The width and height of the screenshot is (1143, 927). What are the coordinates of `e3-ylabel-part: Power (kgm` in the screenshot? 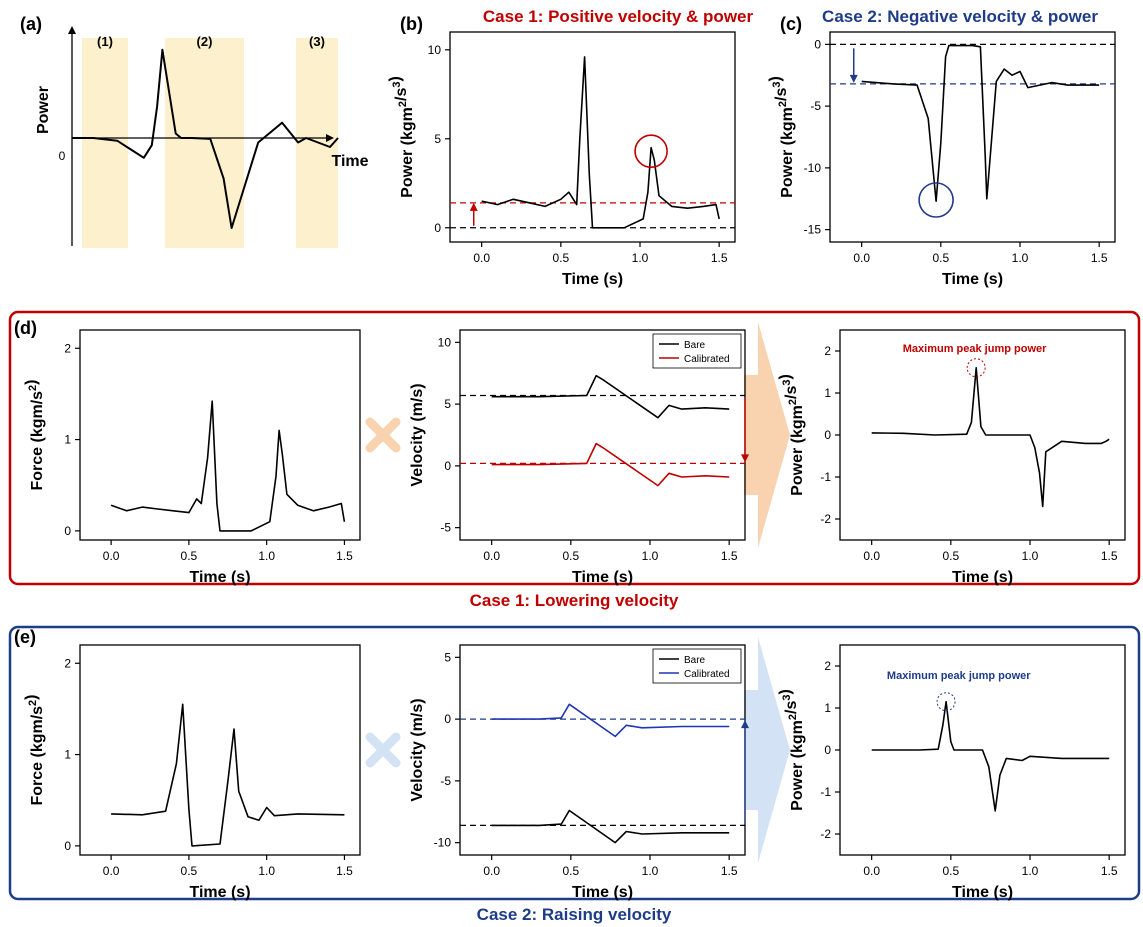 It's located at (797, 765).